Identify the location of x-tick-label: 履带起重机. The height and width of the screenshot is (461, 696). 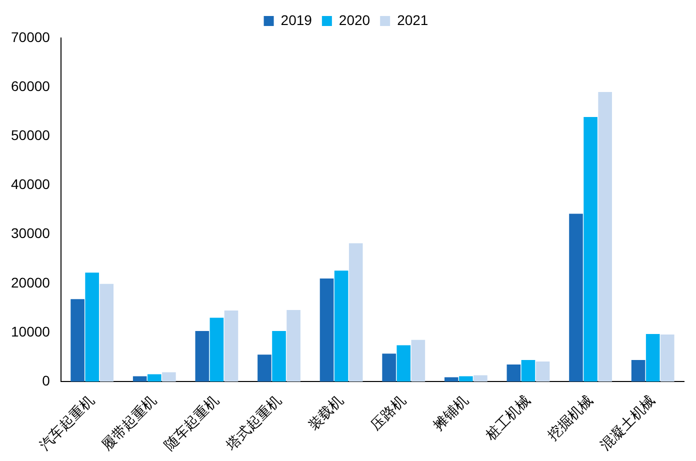
(129, 422).